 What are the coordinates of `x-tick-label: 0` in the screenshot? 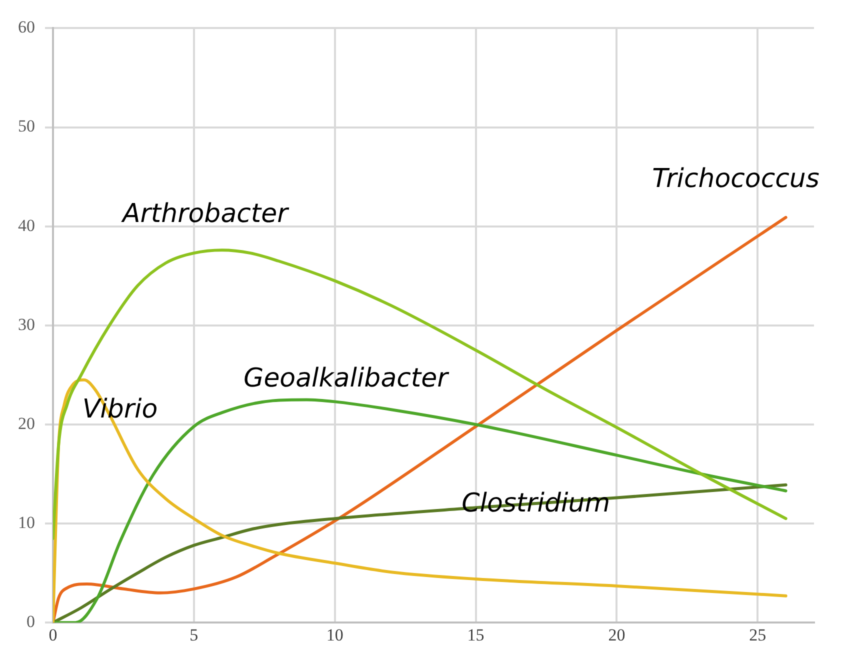 It's located at (53, 634).